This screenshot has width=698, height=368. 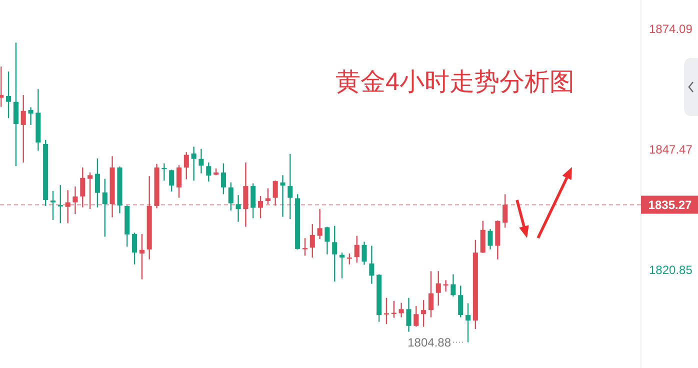 What do you see at coordinates (671, 269) in the screenshot?
I see `y-tick-label: 1820.85` at bounding box center [671, 269].